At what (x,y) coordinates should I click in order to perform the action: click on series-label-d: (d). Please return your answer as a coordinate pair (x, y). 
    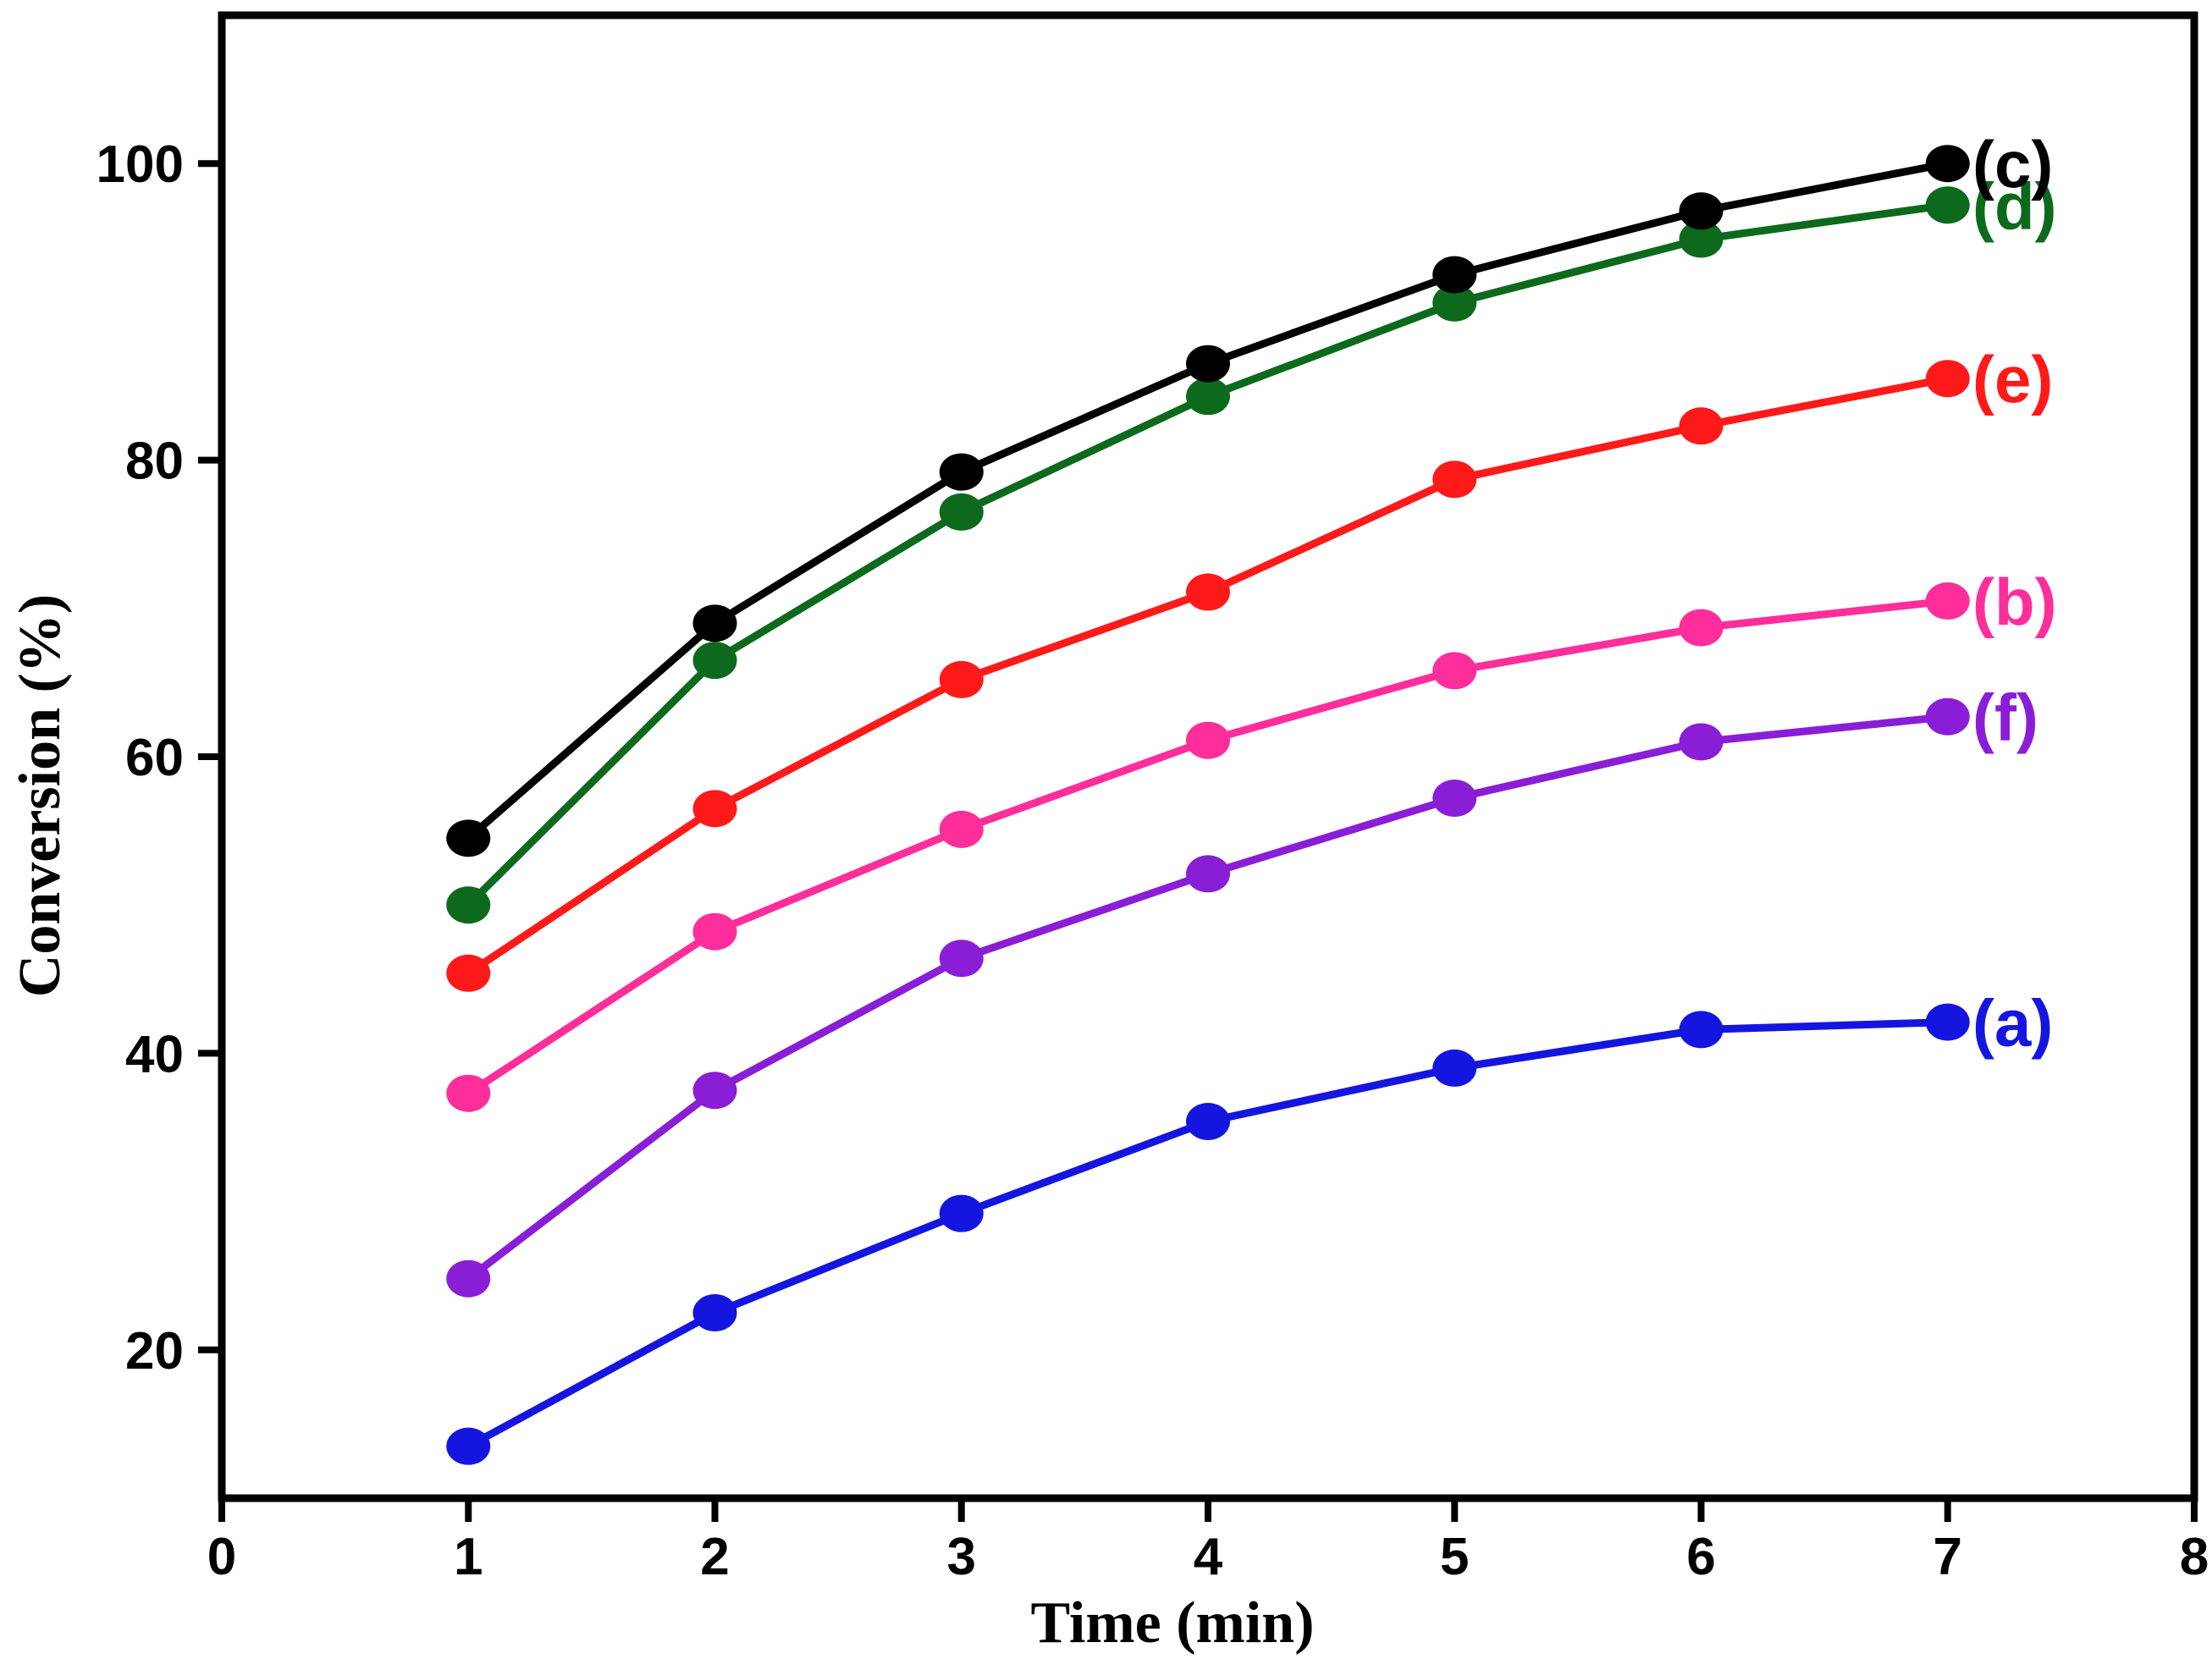
    Looking at the image, I should click on (2014, 205).